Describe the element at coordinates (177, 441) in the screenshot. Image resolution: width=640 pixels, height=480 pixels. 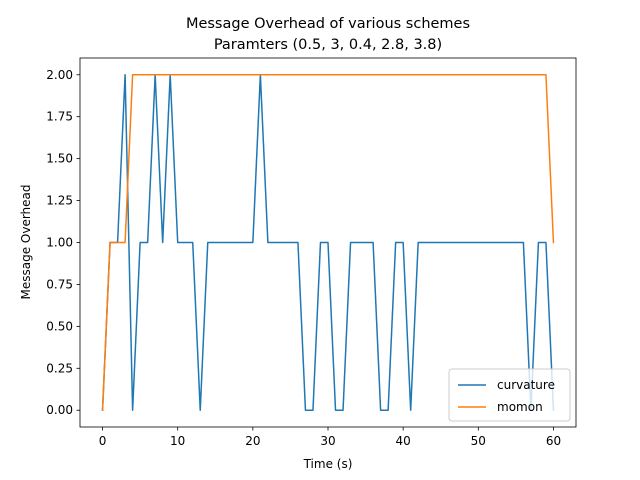
I see `x-tick-label: 10` at that location.